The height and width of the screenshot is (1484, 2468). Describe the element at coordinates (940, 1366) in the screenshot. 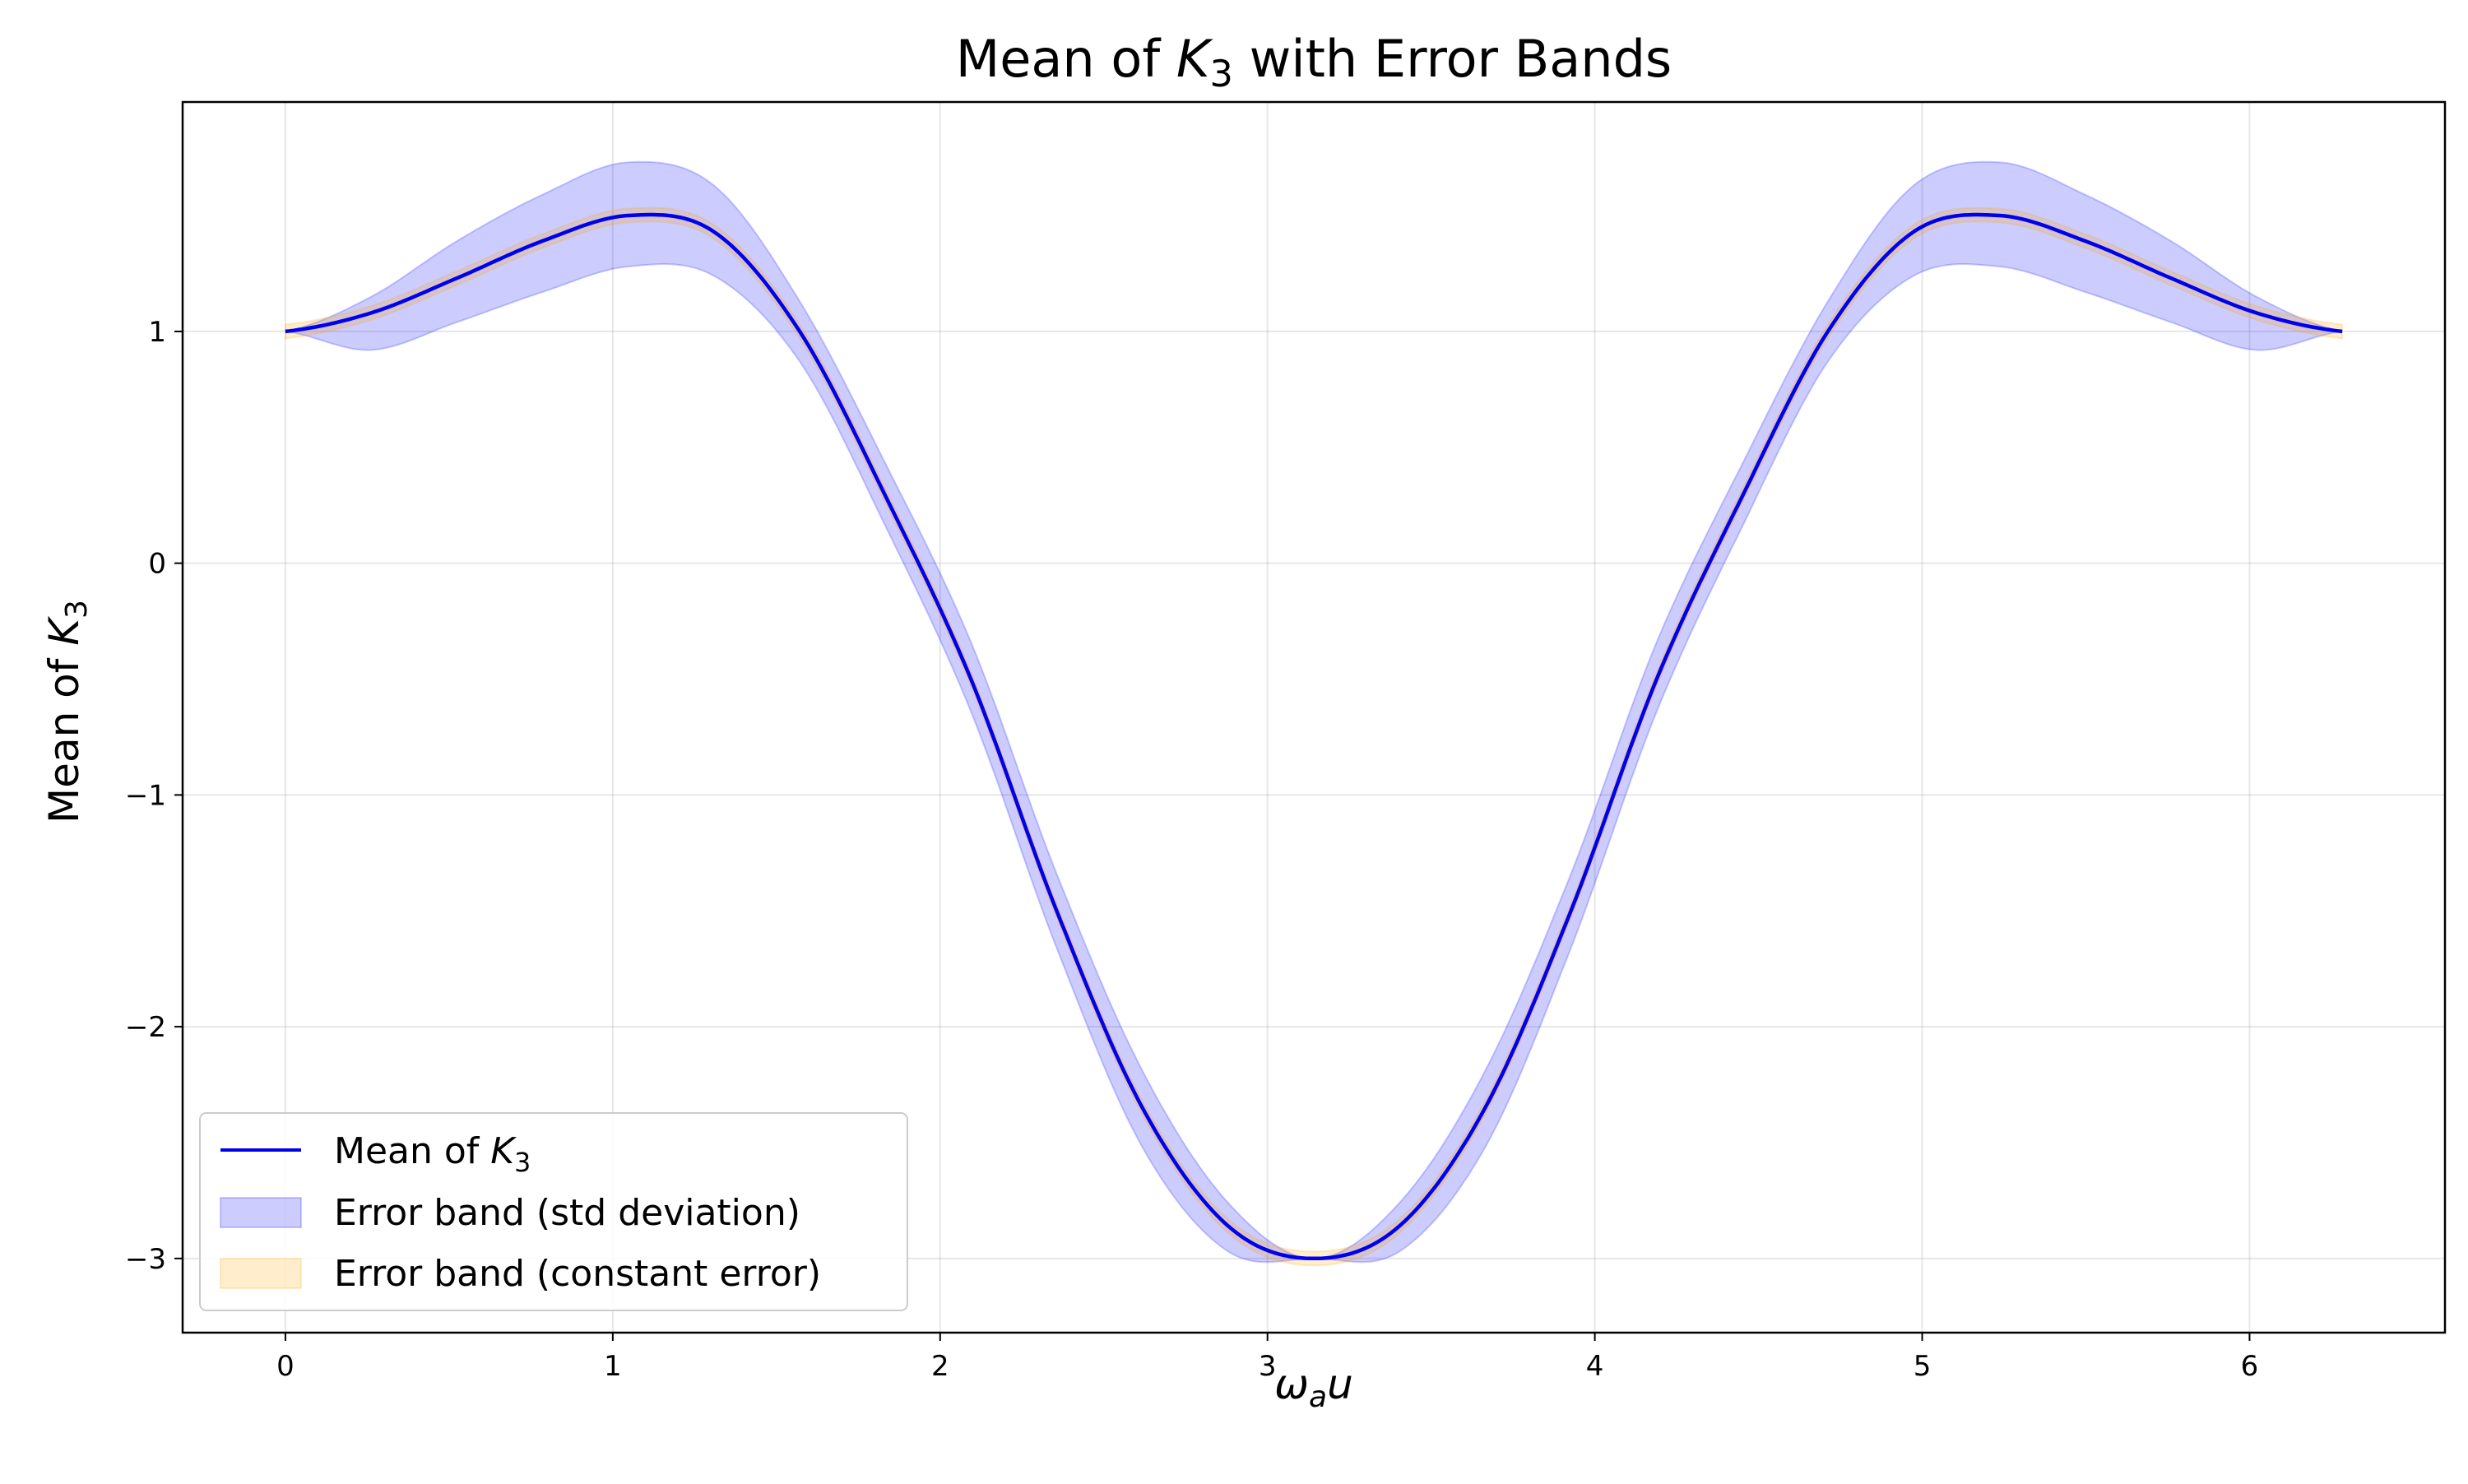

I see `x-tick-label: 2` at that location.